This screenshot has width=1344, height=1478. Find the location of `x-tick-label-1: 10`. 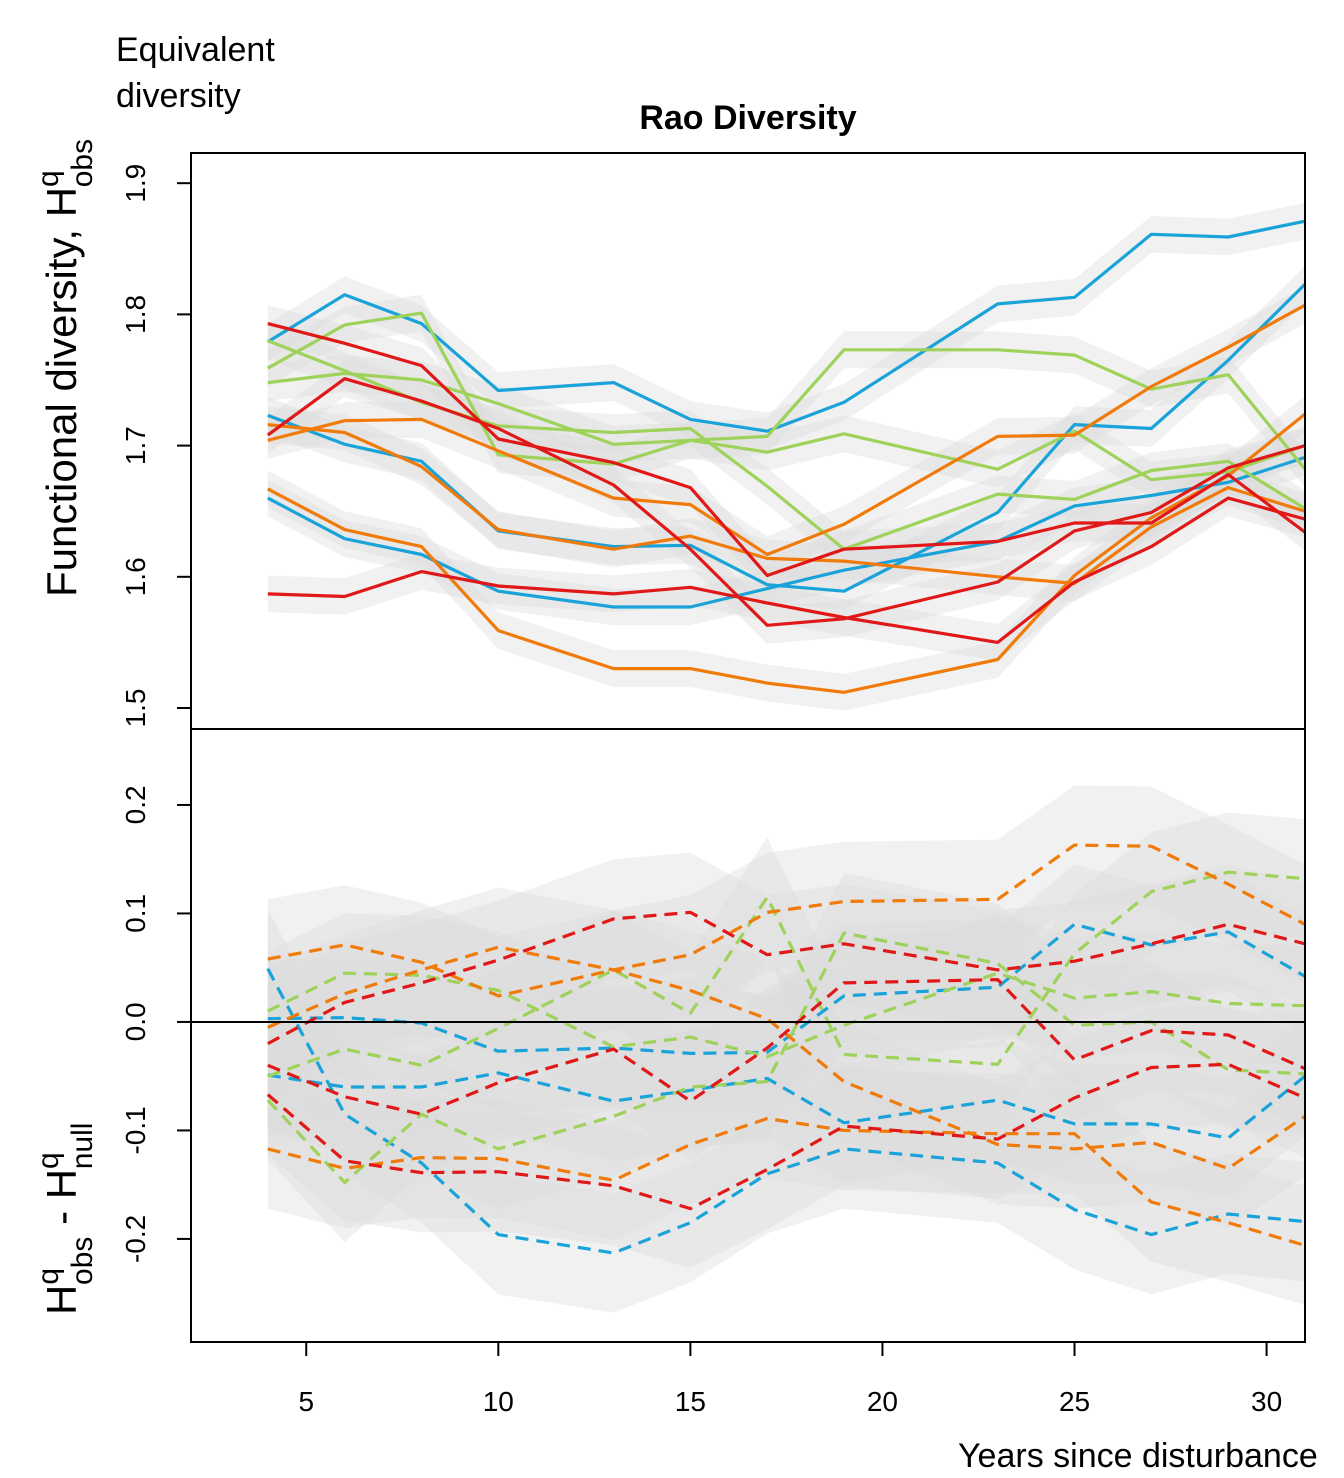

x-tick-label-1: 10 is located at coordinates (498, 1401).